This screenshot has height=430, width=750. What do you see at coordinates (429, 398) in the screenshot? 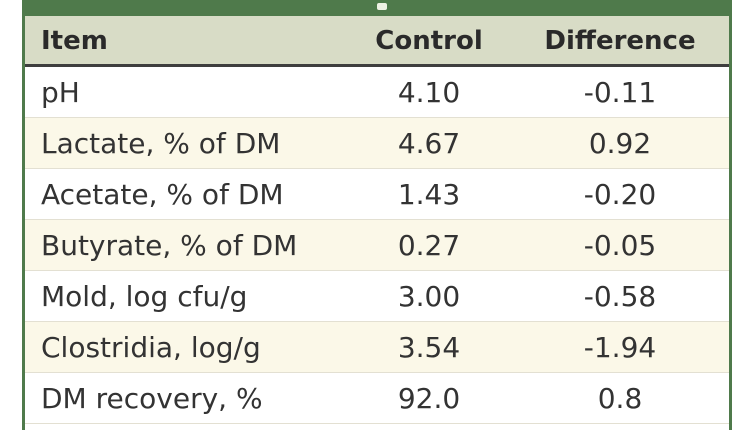
I see `cell-control: 92.0` at bounding box center [429, 398].